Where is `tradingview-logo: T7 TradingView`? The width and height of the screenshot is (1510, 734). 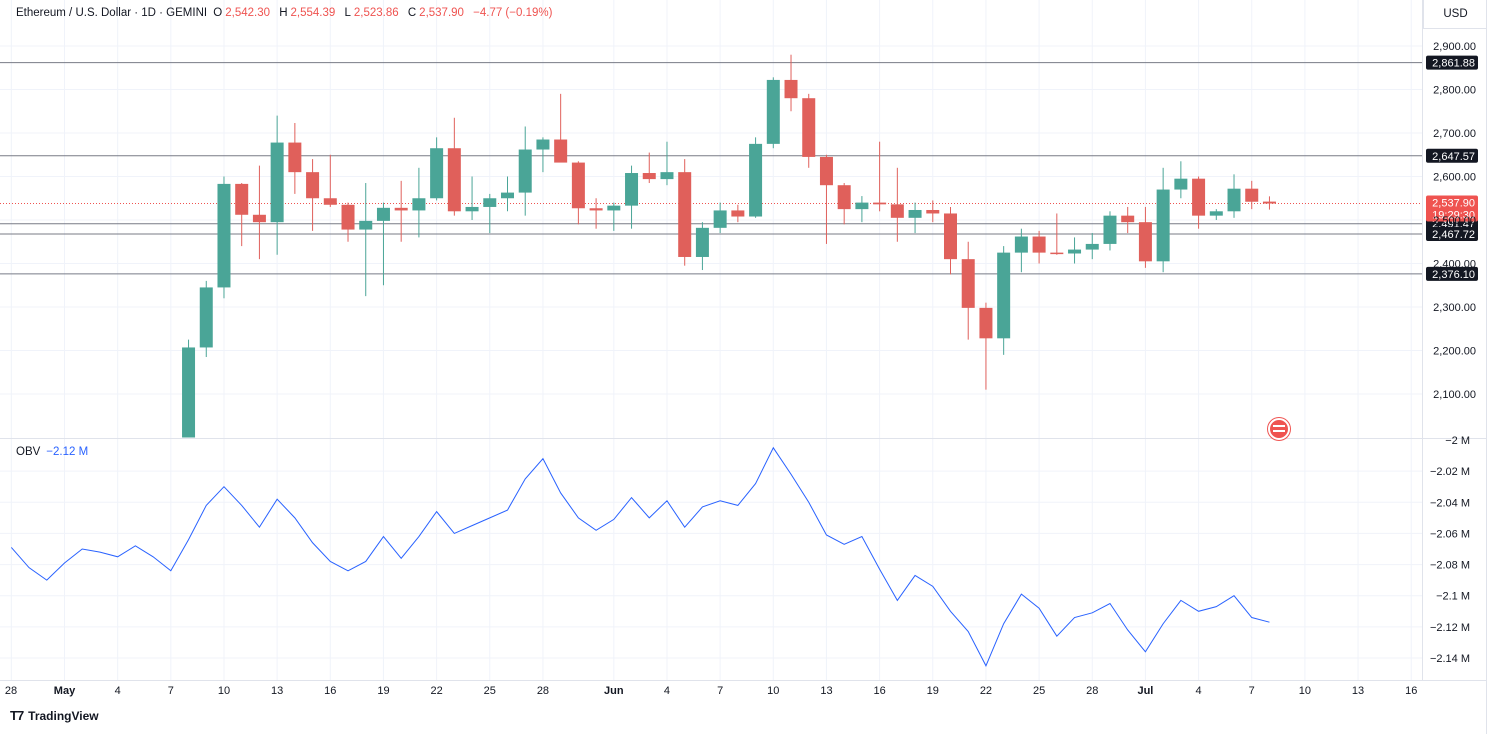
tradingview-logo: T7 TradingView is located at coordinates (54, 715).